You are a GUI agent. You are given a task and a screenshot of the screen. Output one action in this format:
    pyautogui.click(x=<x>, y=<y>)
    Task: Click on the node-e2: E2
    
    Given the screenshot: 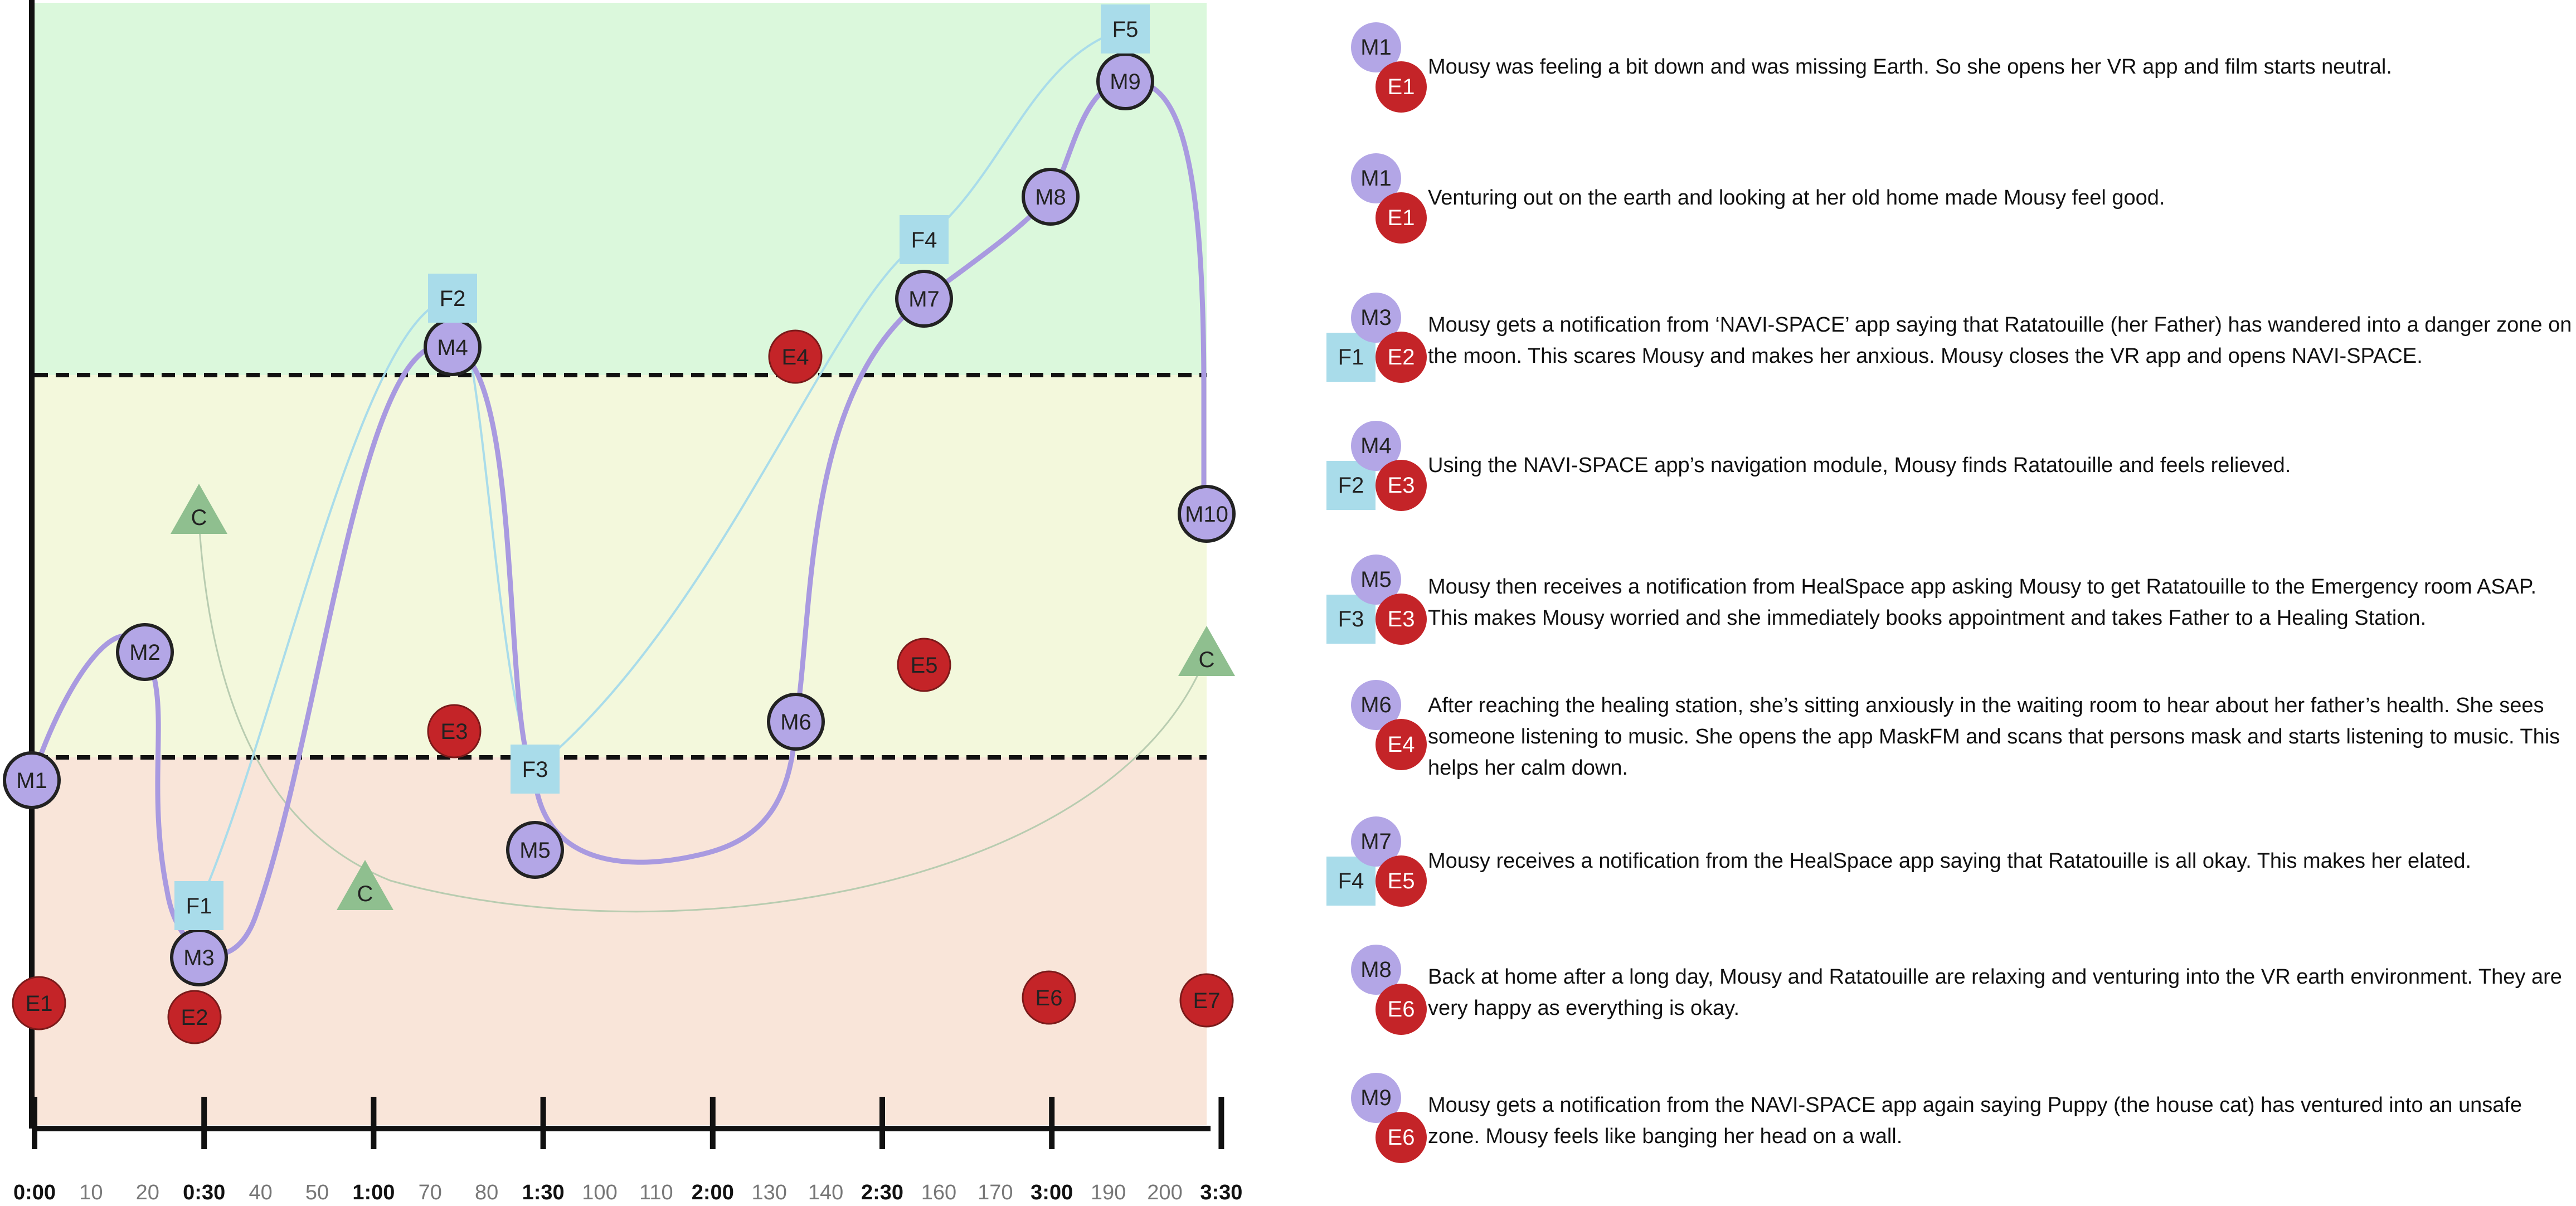 What is the action you would take?
    pyautogui.click(x=194, y=1017)
    